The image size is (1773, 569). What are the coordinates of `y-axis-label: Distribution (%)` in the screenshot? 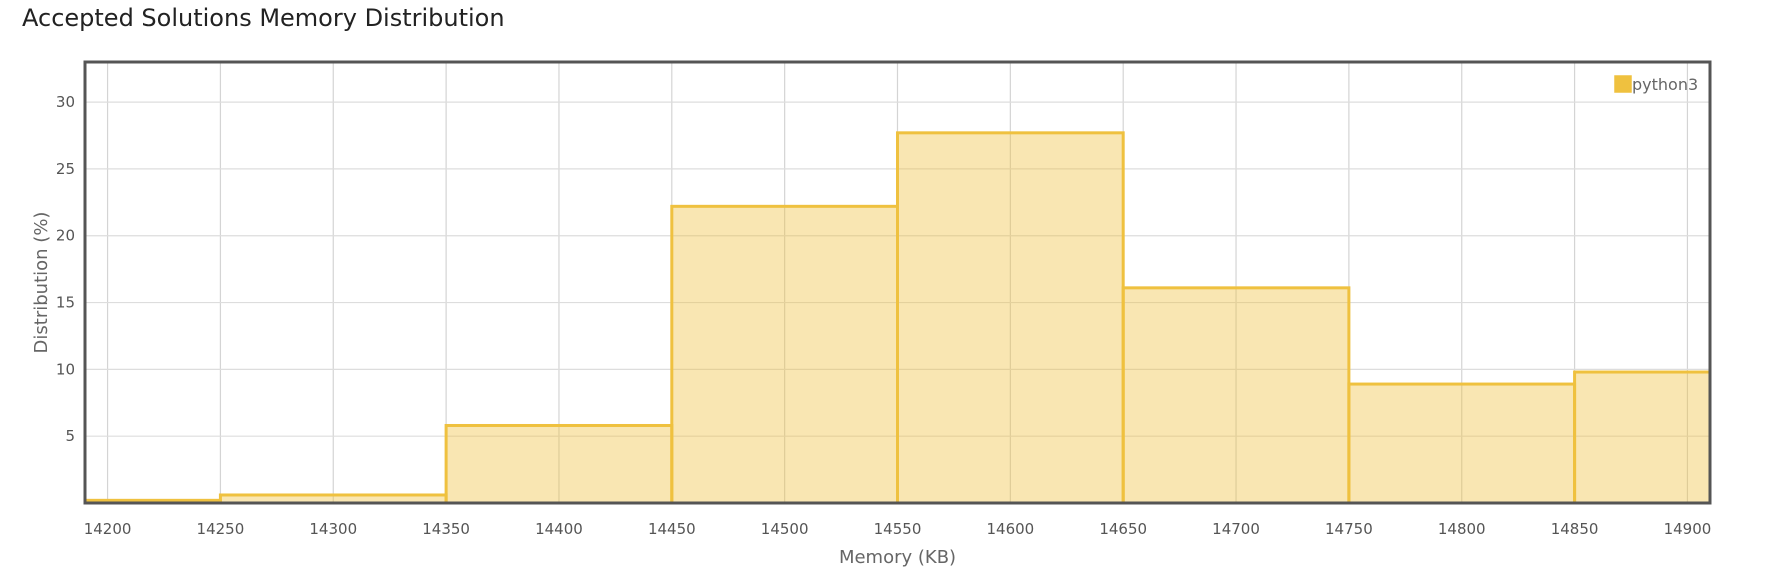 It's located at (41, 283).